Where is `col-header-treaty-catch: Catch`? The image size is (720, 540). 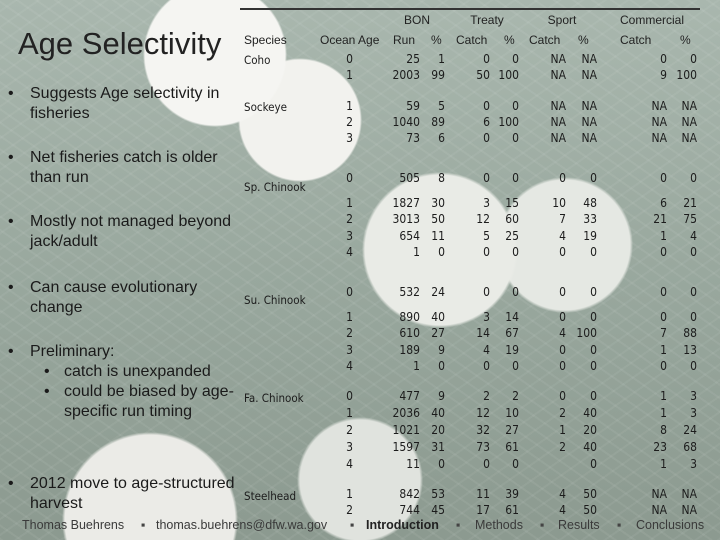 col-header-treaty-catch: Catch is located at coordinates (472, 40).